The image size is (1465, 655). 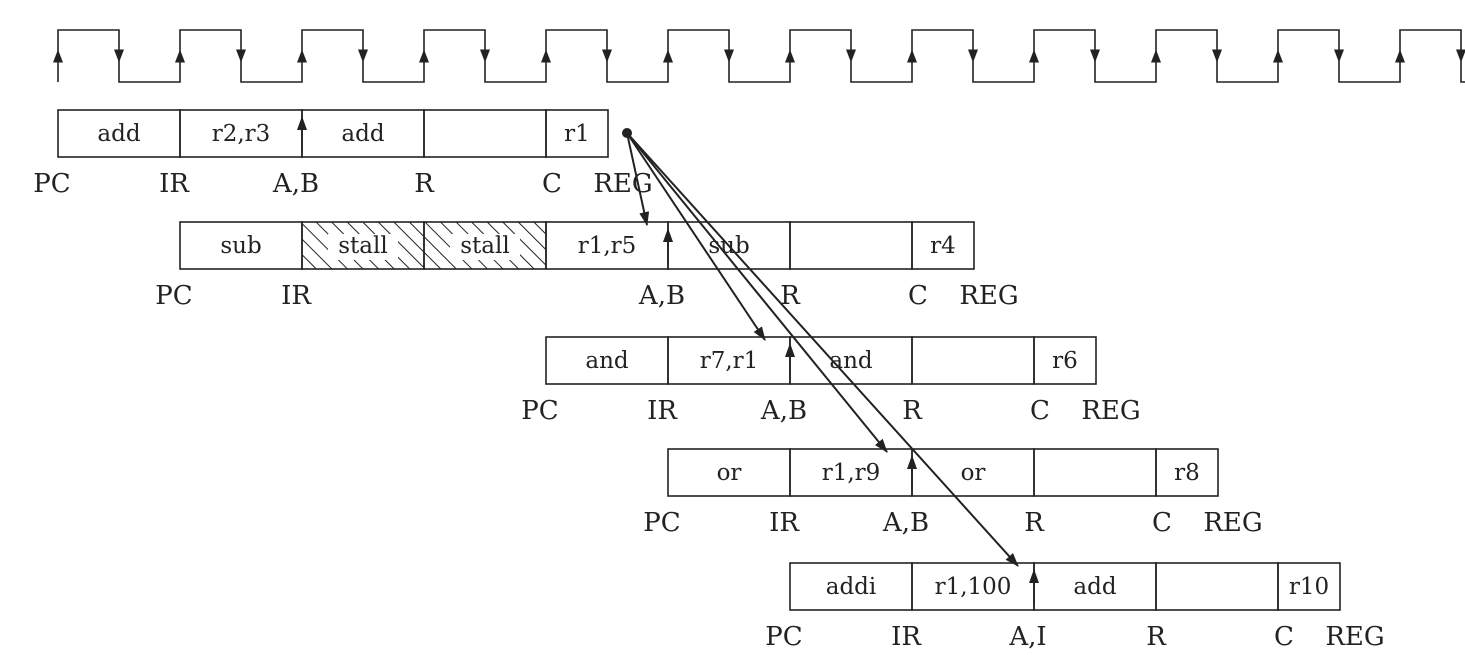 I want to click on pipeline-cell-text: r4, so click(x=943, y=246).